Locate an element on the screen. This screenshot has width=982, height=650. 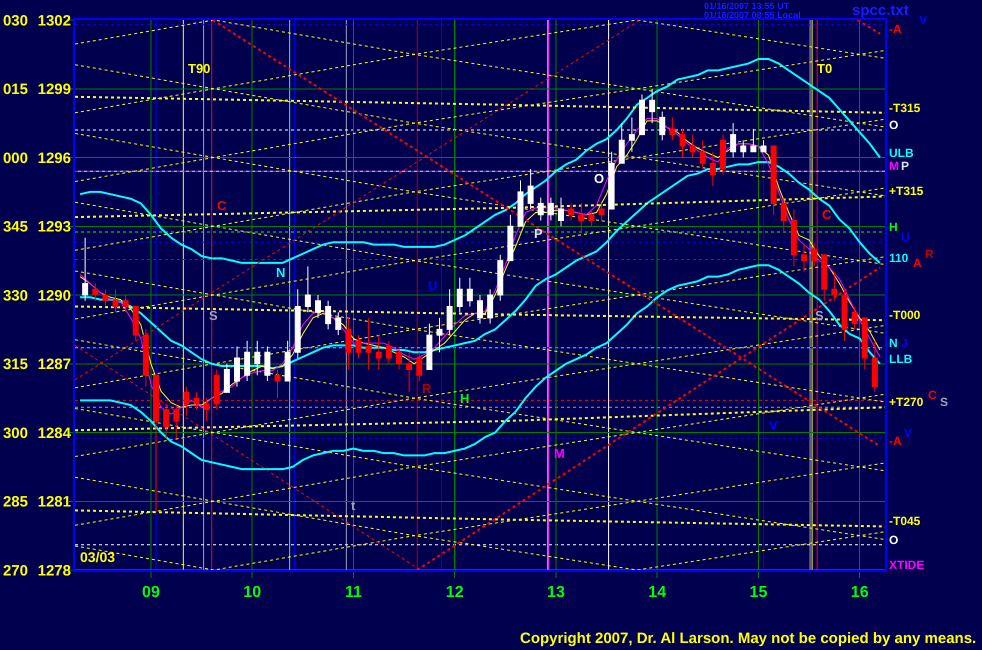
y3-tick-label: 015 is located at coordinates (15, 89).